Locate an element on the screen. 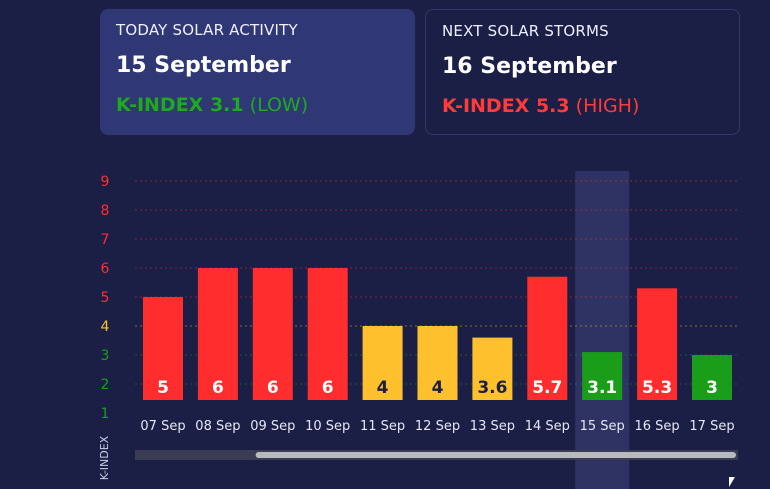  x-tick-label: 08 Sep is located at coordinates (217, 426).